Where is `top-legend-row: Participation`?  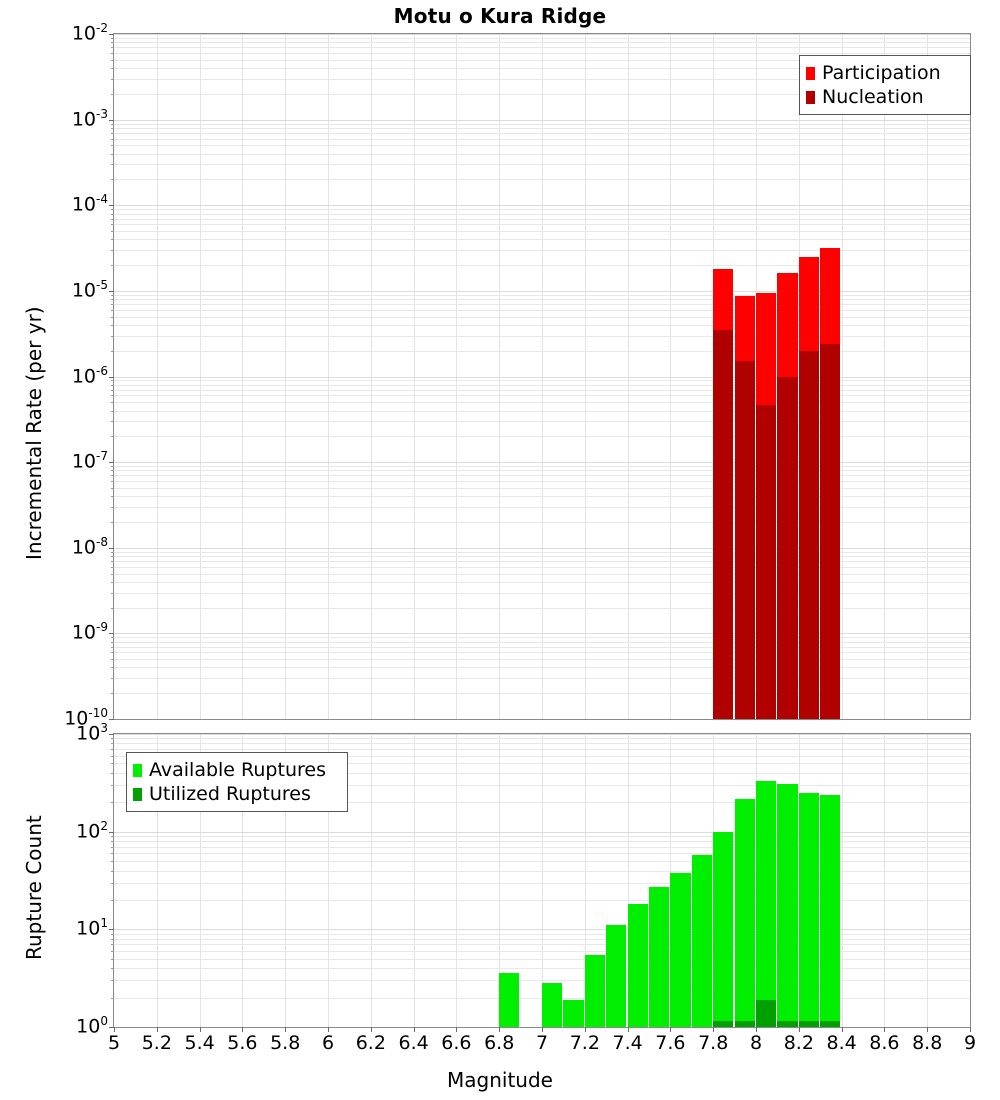 top-legend-row: Participation is located at coordinates (884, 73).